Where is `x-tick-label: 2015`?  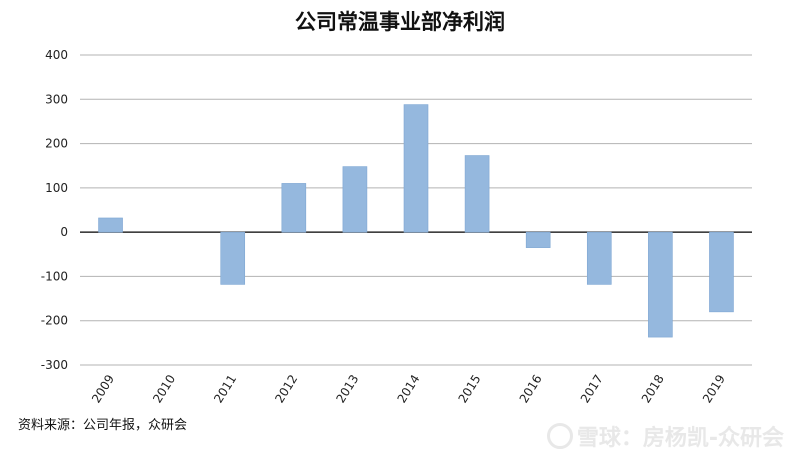 x-tick-label: 2015 is located at coordinates (470, 388).